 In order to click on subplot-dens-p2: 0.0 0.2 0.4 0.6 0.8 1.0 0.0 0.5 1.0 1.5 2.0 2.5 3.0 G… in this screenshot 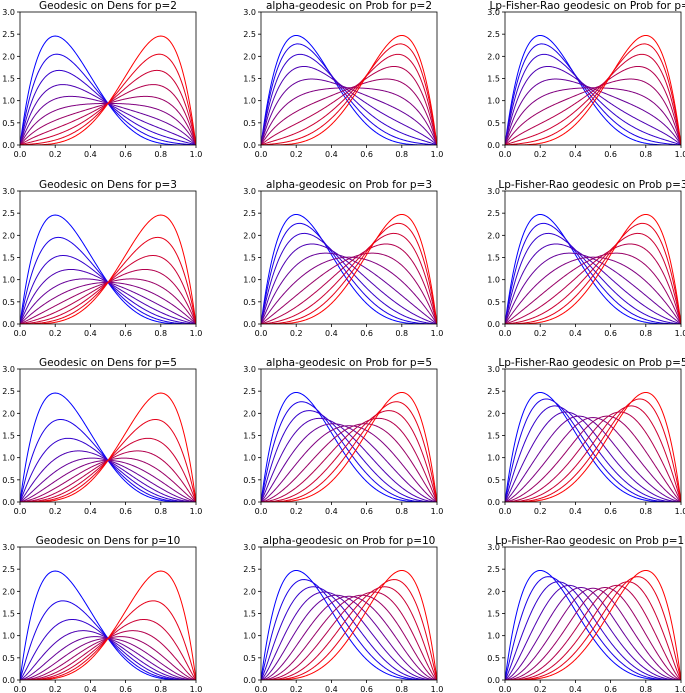, I will do `click(102, 79)`.